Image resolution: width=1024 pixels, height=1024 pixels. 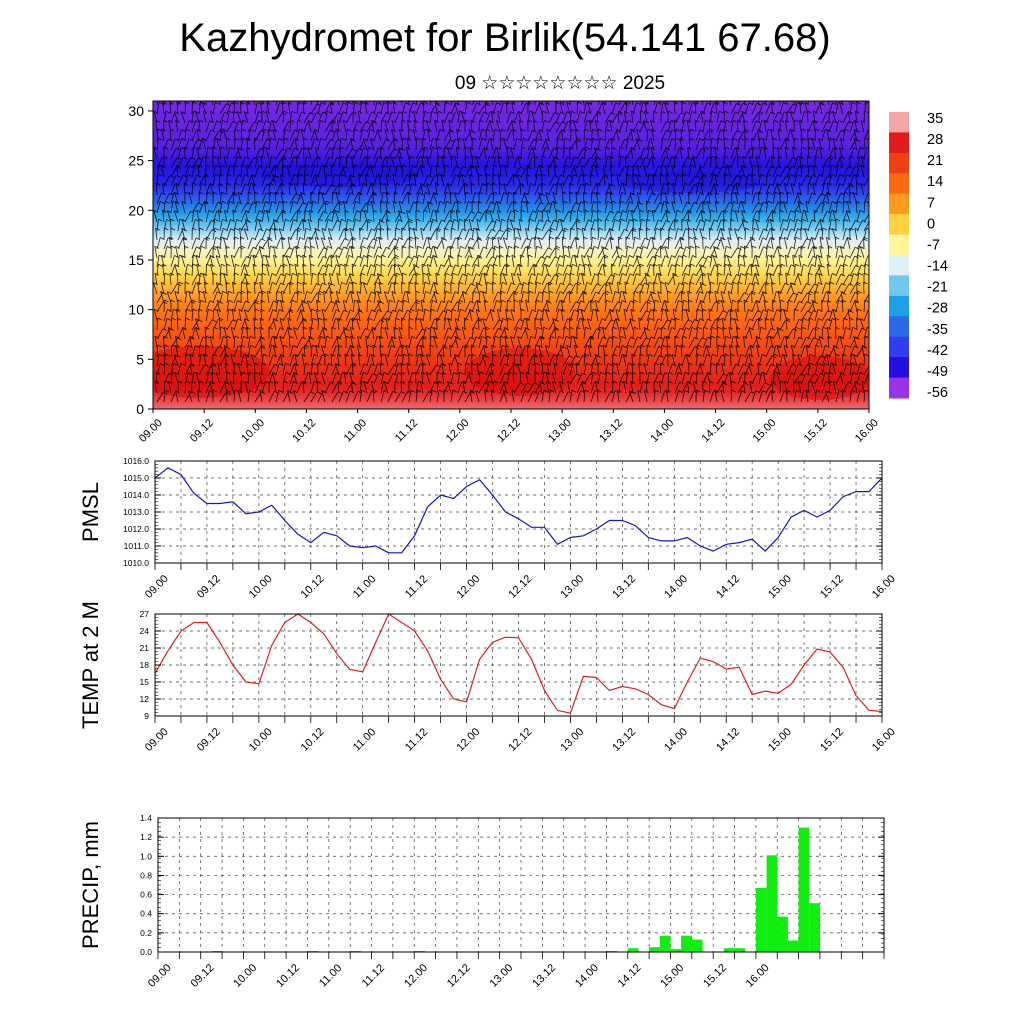 I want to click on field-pocket, so click(x=819, y=378).